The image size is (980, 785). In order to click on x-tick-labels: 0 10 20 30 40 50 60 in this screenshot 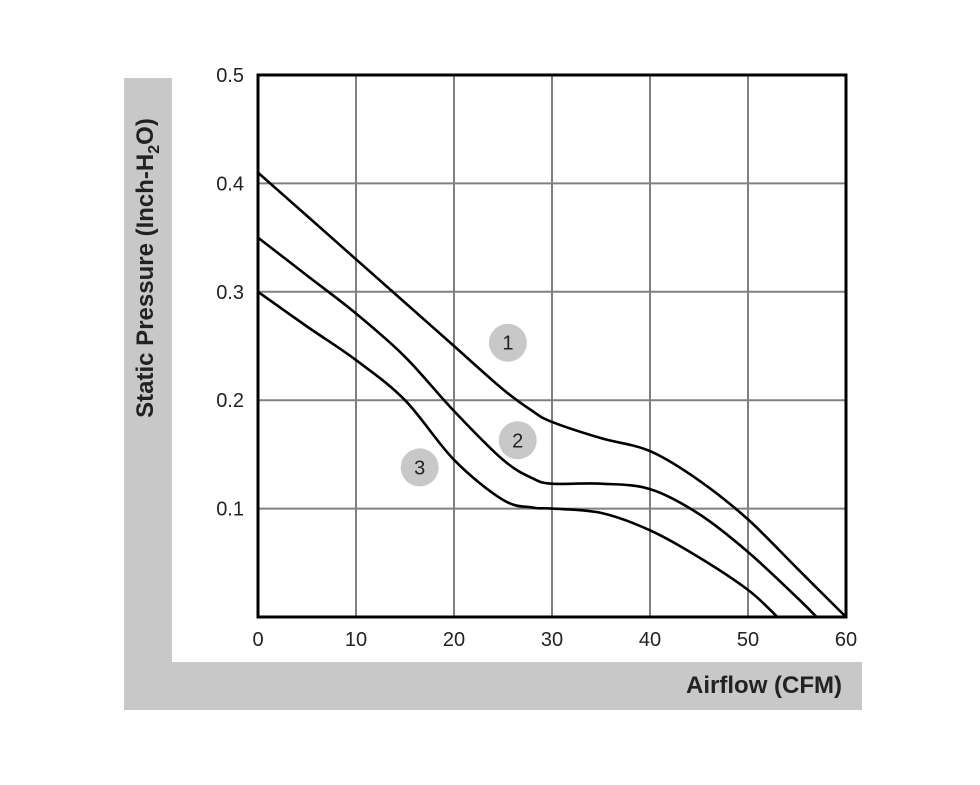, I will do `click(554, 640)`.